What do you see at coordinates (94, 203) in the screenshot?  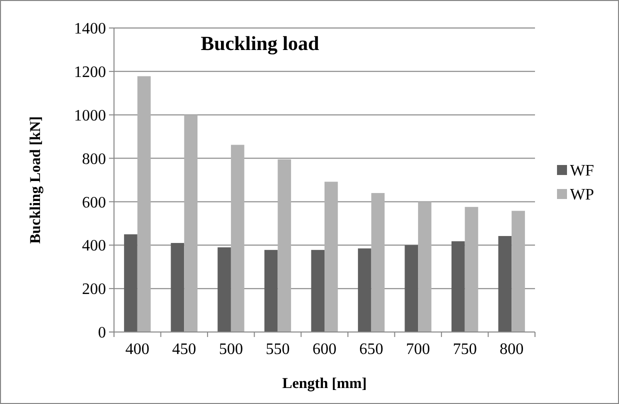 I see `y-tick-label: 600` at bounding box center [94, 203].